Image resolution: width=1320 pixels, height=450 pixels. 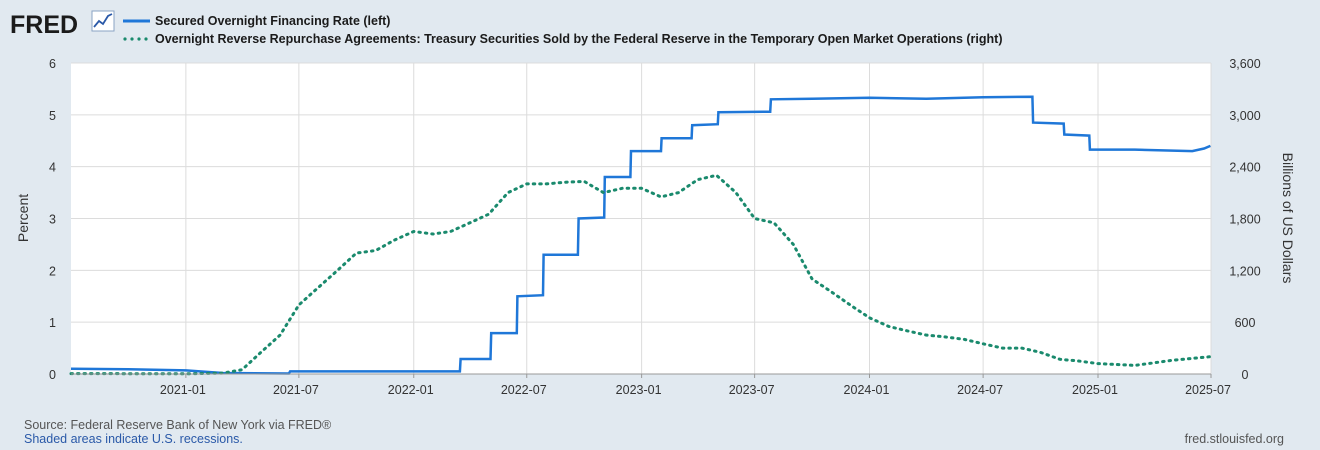 What do you see at coordinates (1095, 390) in the screenshot?
I see `x-tick-label: 2025-01` at bounding box center [1095, 390].